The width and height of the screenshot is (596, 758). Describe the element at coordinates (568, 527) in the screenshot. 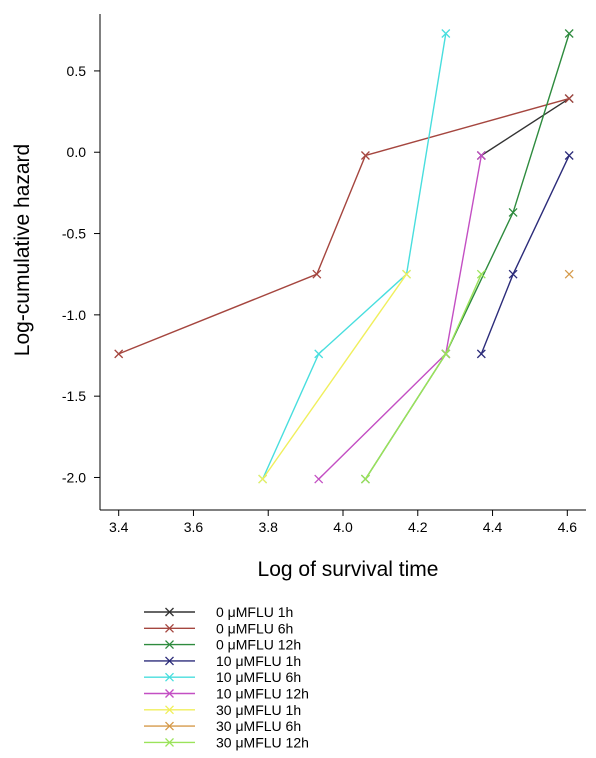

I see `x-tick-label: 4.6` at that location.